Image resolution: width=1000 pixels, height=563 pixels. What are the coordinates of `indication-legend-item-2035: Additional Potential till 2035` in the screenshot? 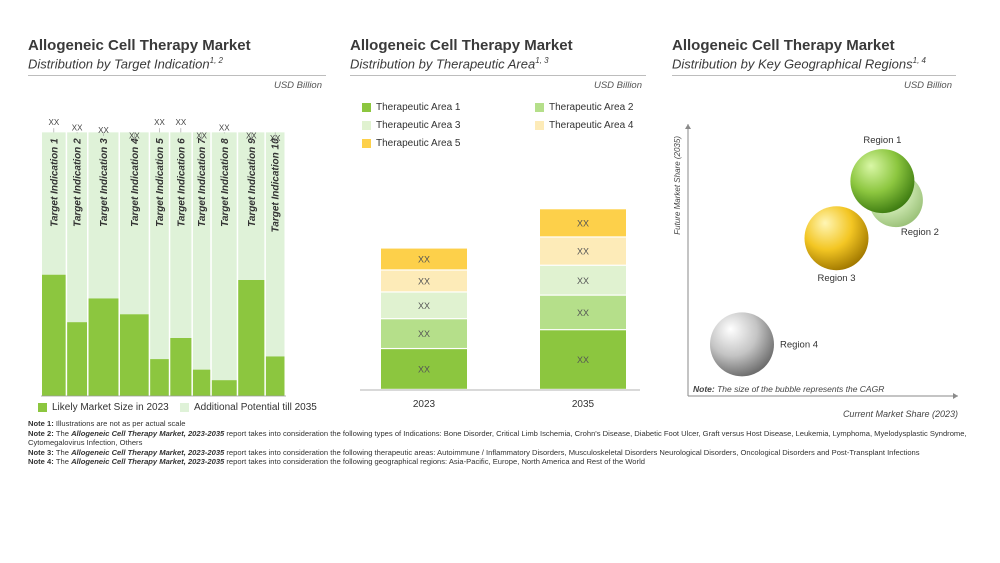 It's located at (248, 407).